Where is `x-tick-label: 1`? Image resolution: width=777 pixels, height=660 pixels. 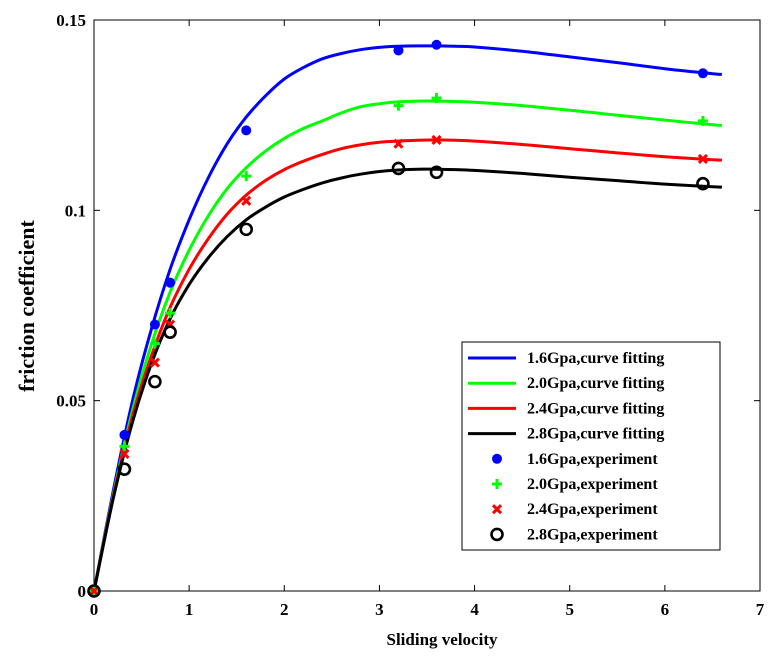 x-tick-label: 1 is located at coordinates (189, 609).